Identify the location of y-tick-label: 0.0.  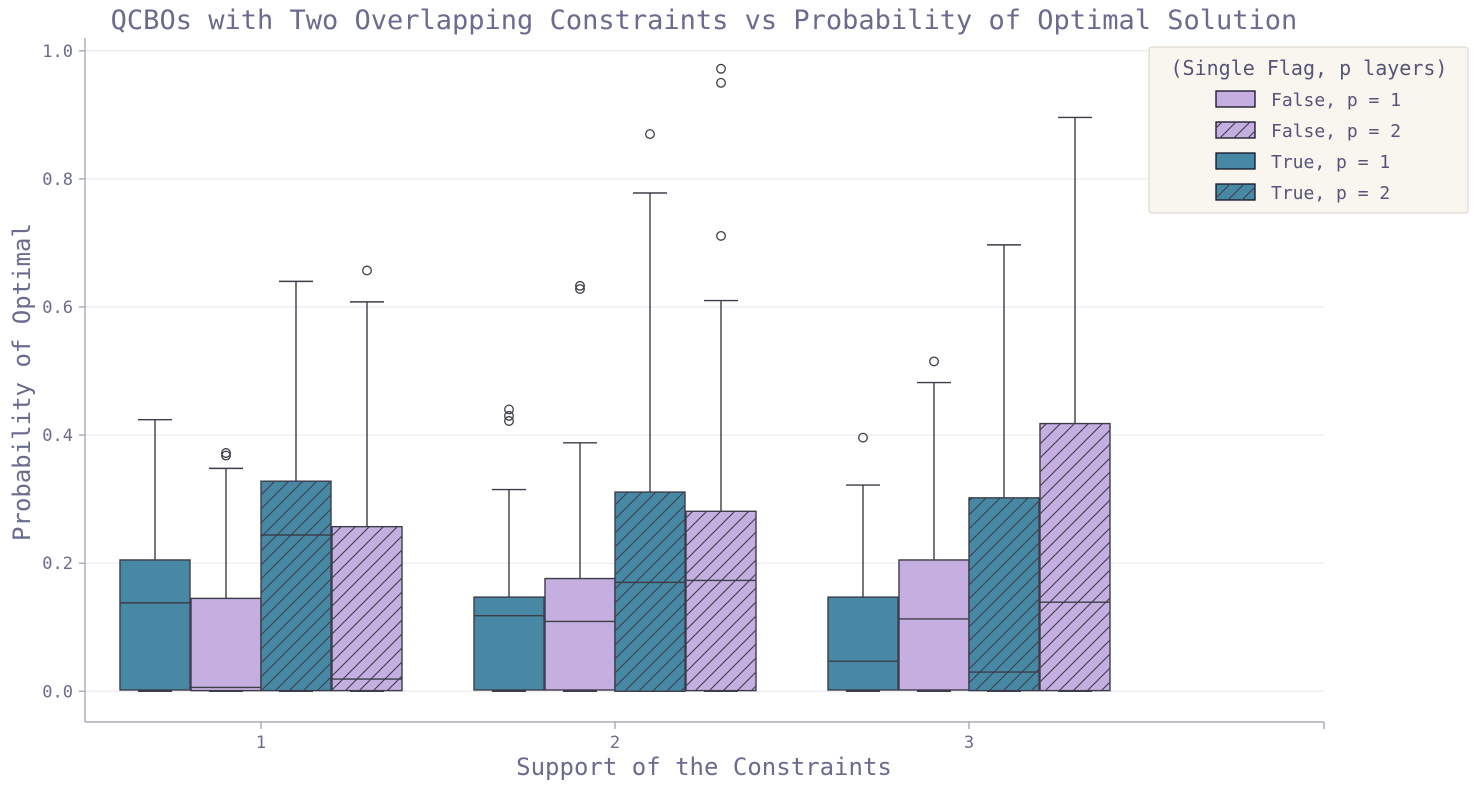
(57, 692).